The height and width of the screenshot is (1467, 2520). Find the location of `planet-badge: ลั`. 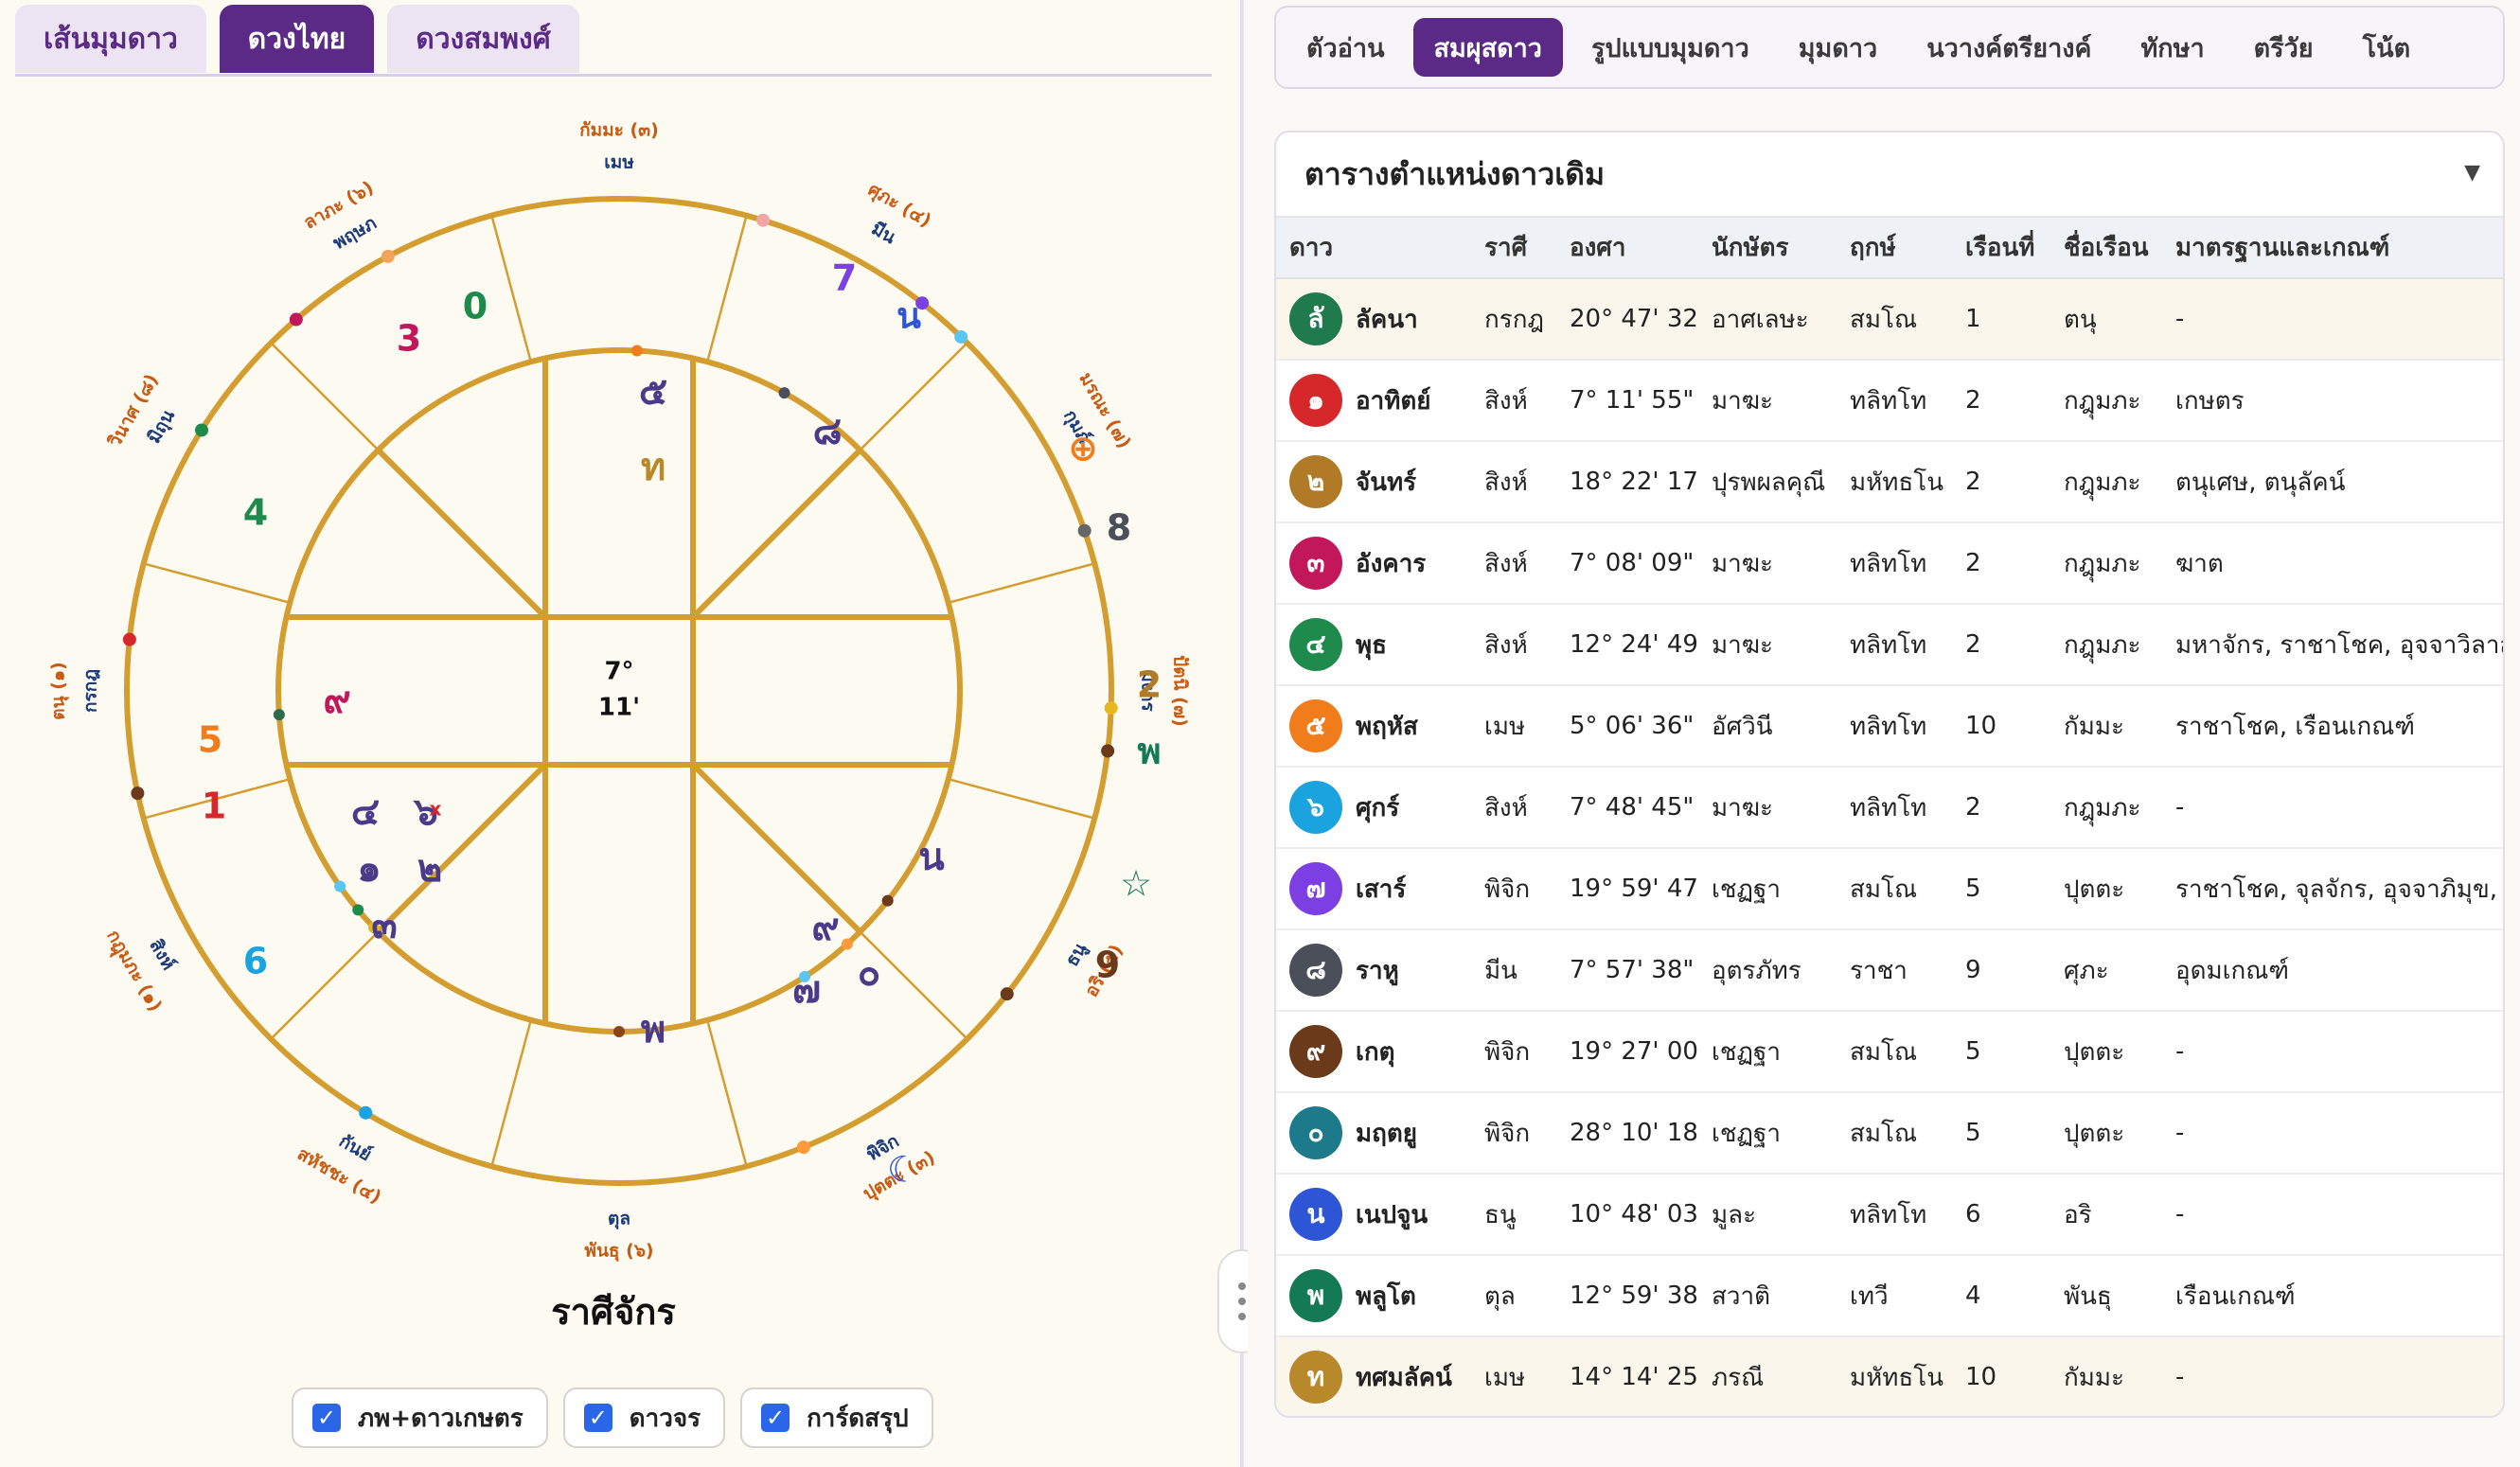

planet-badge: ลั is located at coordinates (1315, 318).